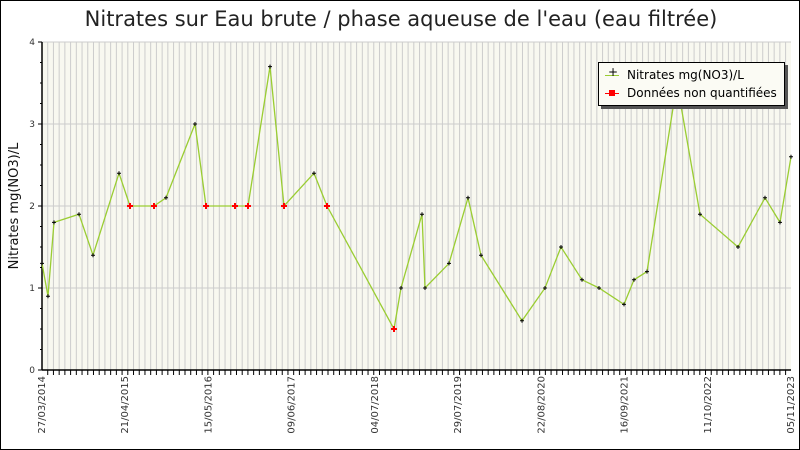 Image resolution: width=800 pixels, height=450 pixels. Describe the element at coordinates (541, 405) in the screenshot. I see `x-tick-label: 22/08/2020` at that location.